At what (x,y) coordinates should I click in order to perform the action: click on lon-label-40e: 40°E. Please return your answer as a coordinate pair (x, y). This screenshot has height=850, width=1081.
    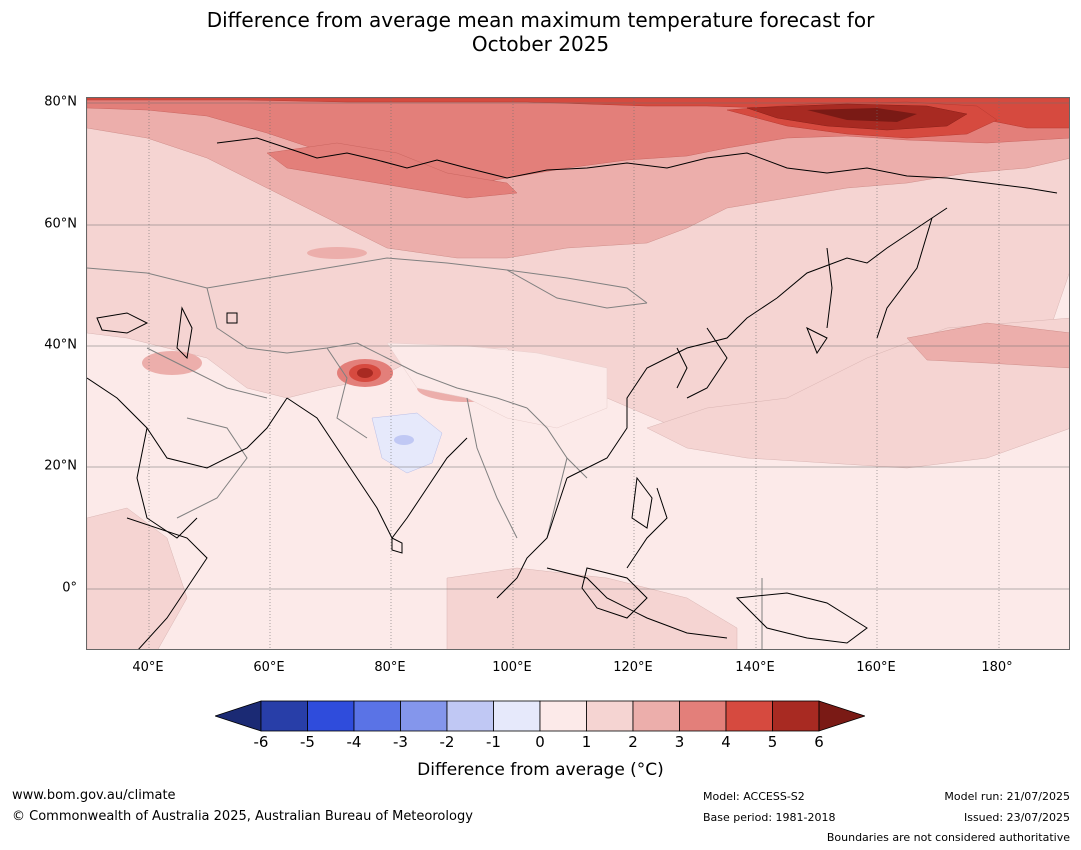
    Looking at the image, I should click on (148, 667).